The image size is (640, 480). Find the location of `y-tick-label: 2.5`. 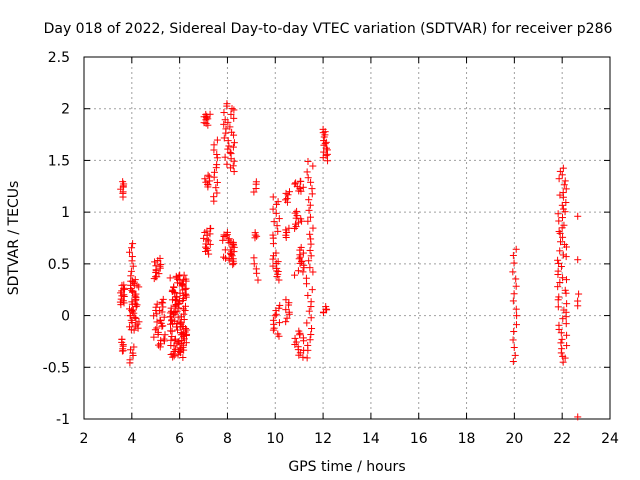

y-tick-label: 2.5 is located at coordinates (59, 58).